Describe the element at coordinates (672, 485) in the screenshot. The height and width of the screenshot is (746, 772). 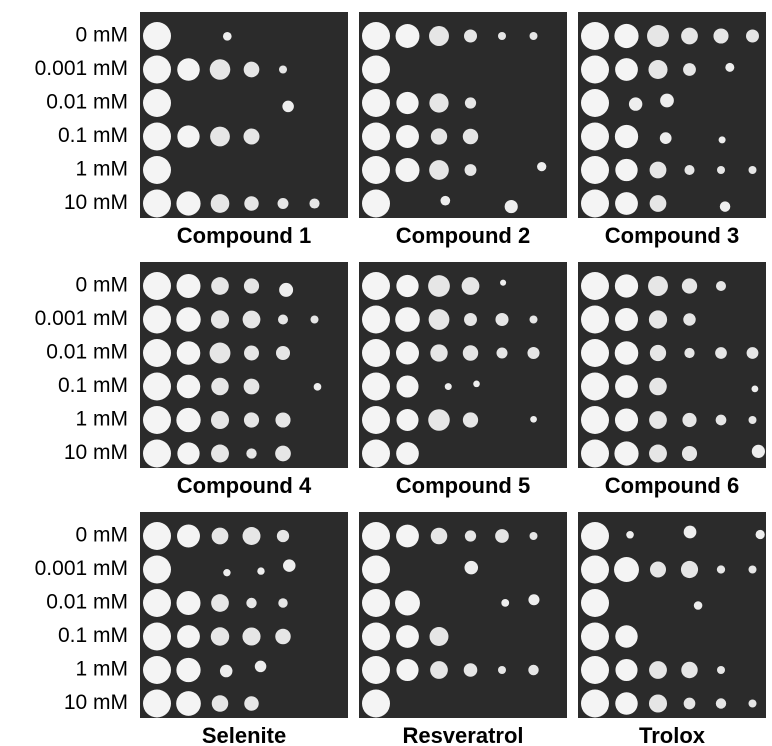
I see `panel-title: Compound 6` at that location.